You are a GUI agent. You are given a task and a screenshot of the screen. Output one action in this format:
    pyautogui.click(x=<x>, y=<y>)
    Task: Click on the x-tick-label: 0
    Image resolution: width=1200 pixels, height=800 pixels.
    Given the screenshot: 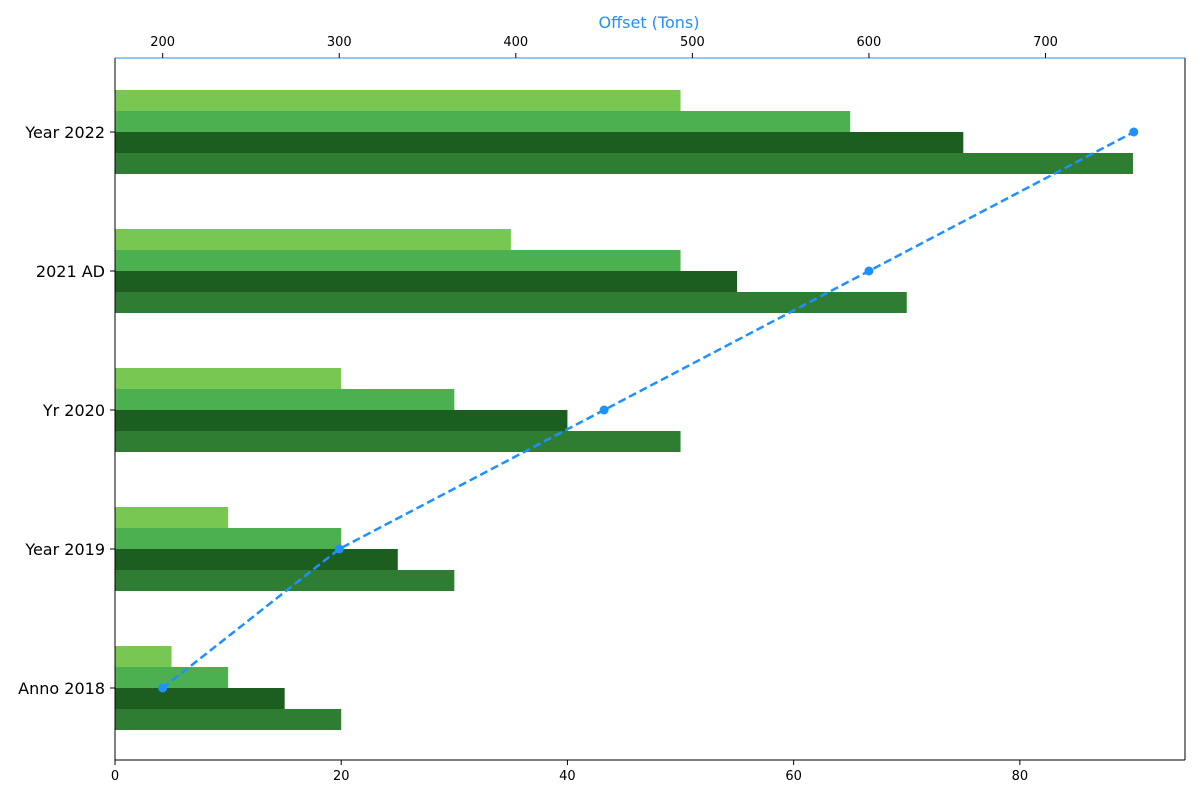 What is the action you would take?
    pyautogui.click(x=115, y=776)
    